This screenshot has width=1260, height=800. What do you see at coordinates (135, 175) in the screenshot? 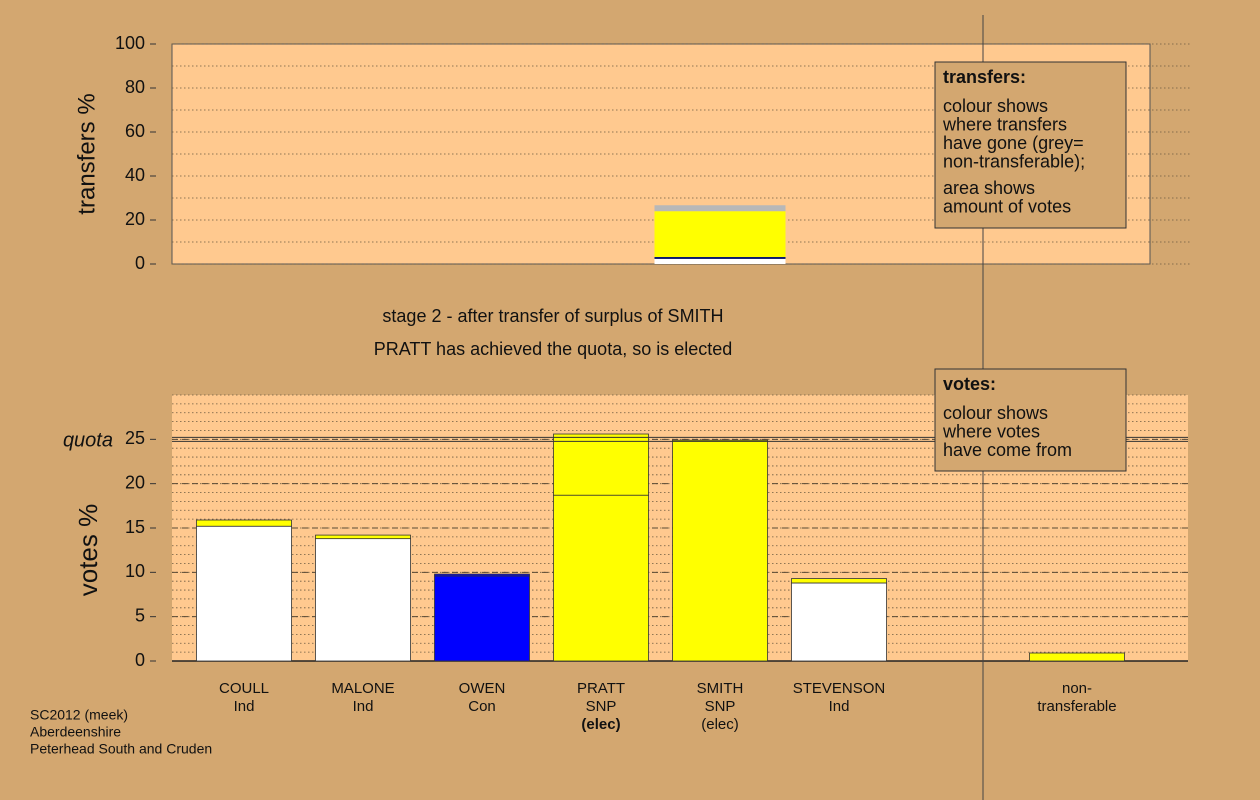
I see `y-tick-label: 40` at bounding box center [135, 175].